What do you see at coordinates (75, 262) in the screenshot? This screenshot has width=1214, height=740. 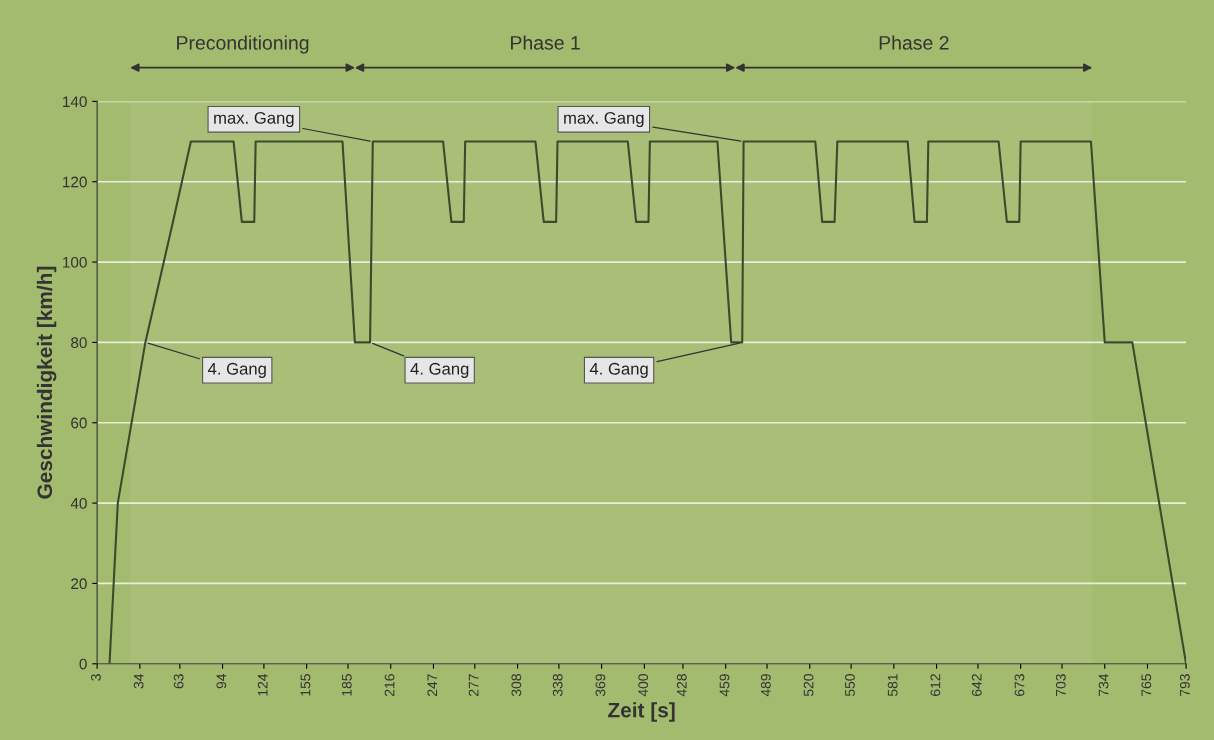 I see `y-tick-label: 100` at bounding box center [75, 262].